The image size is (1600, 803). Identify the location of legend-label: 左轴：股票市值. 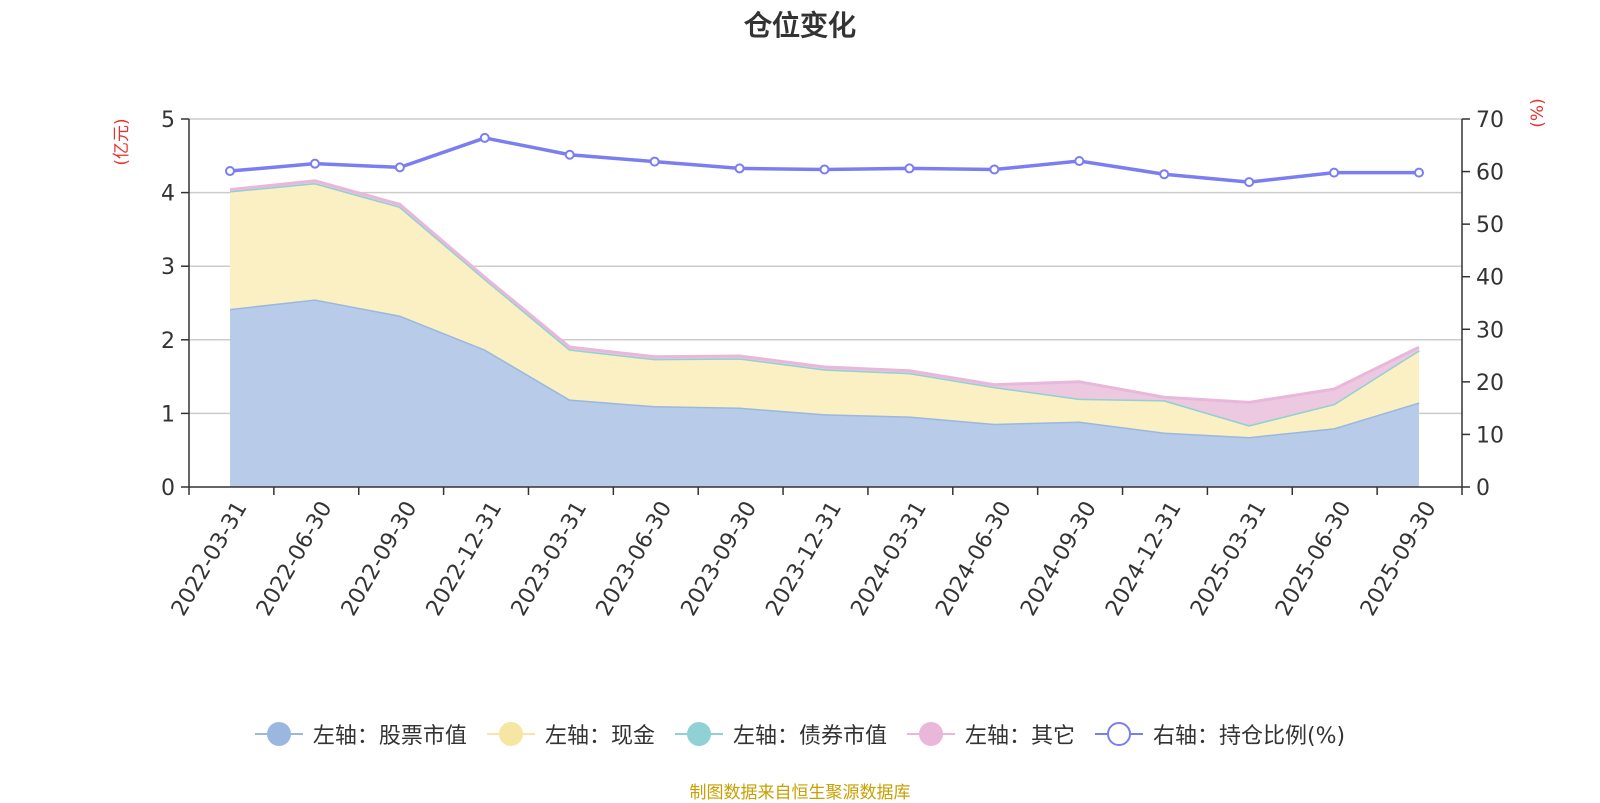
(389, 736).